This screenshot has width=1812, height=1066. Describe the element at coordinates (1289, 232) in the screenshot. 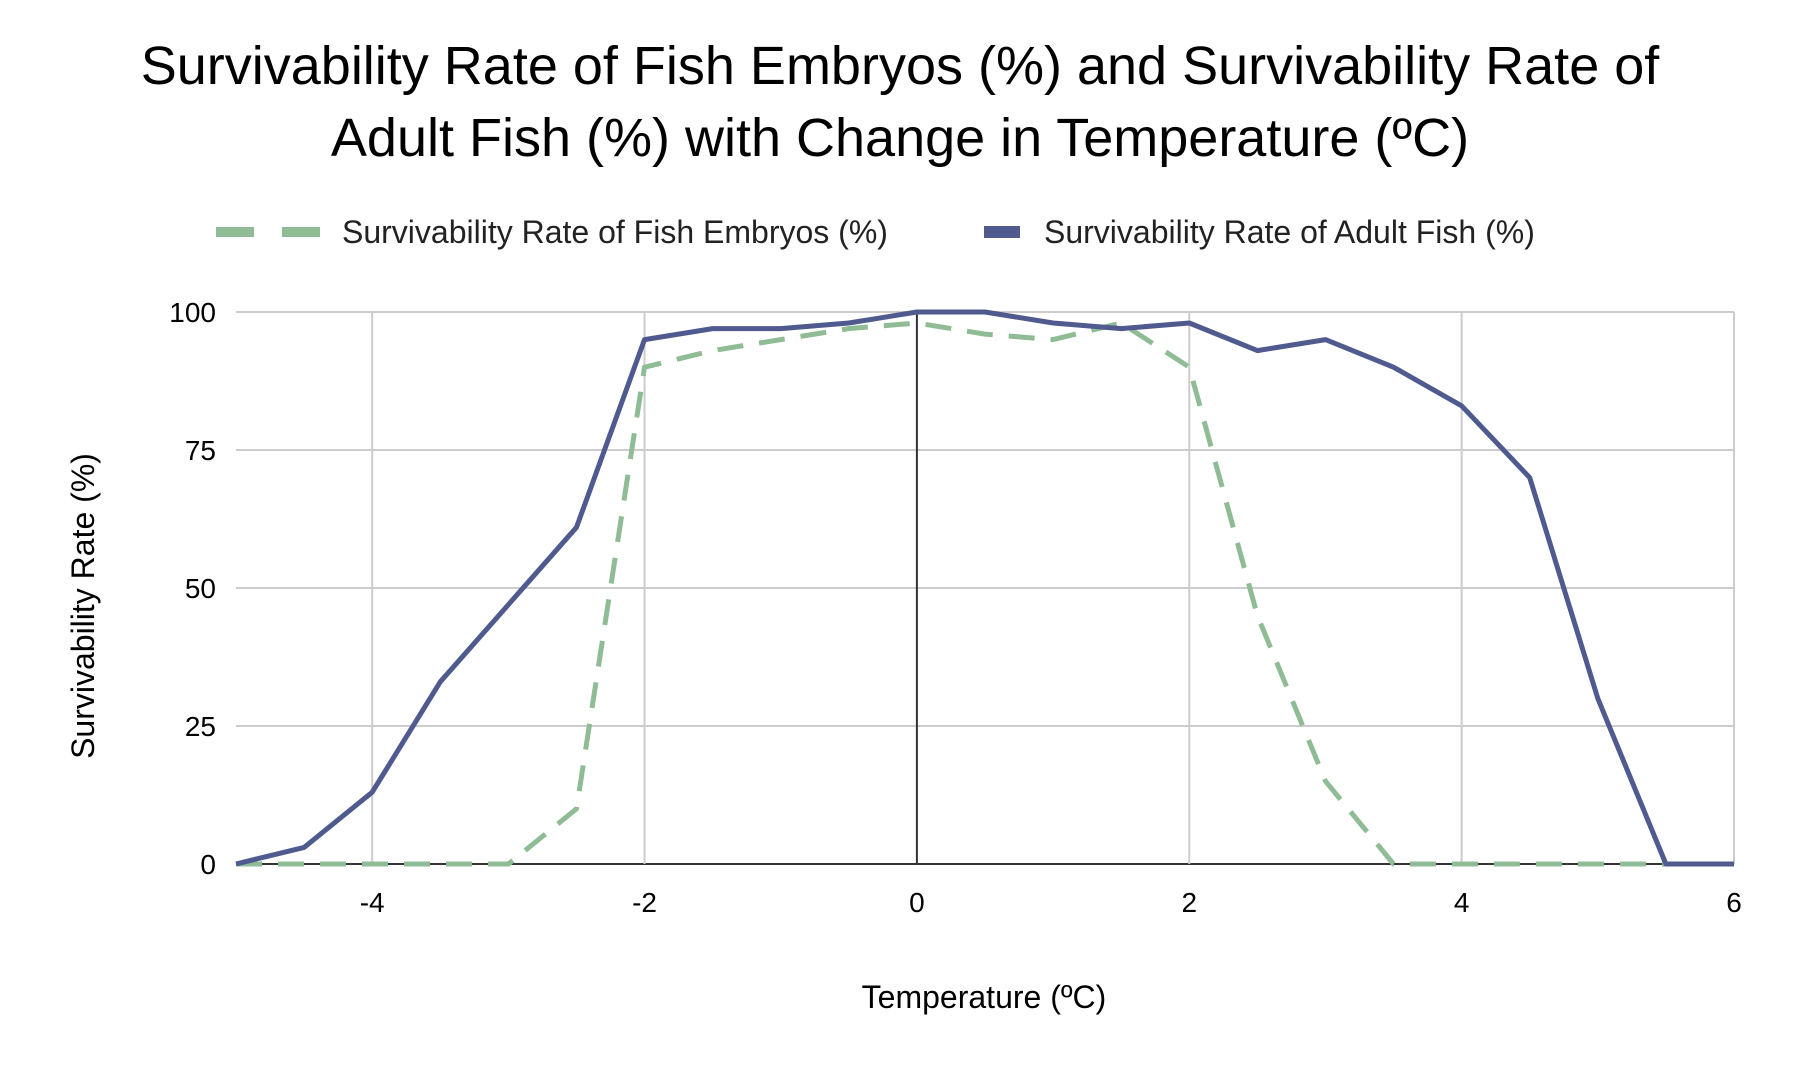

I see `legend-label-adult-fish: Survivability Rate of Adult Fish (%)` at that location.